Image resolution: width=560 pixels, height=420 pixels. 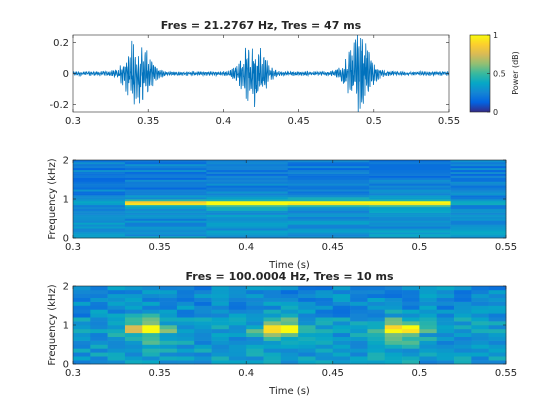 What do you see at coordinates (289, 276) in the screenshot?
I see `spectrogram-fine-title: Fres = 100.0004 Hz, Tres = 10 ms` at bounding box center [289, 276].